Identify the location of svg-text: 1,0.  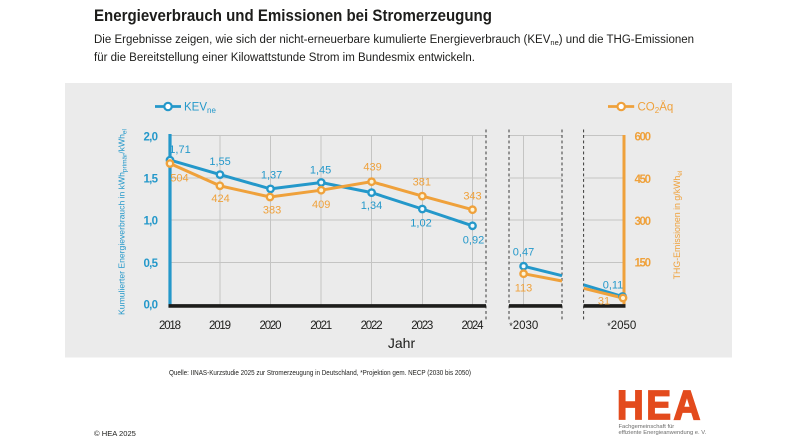
(151, 222).